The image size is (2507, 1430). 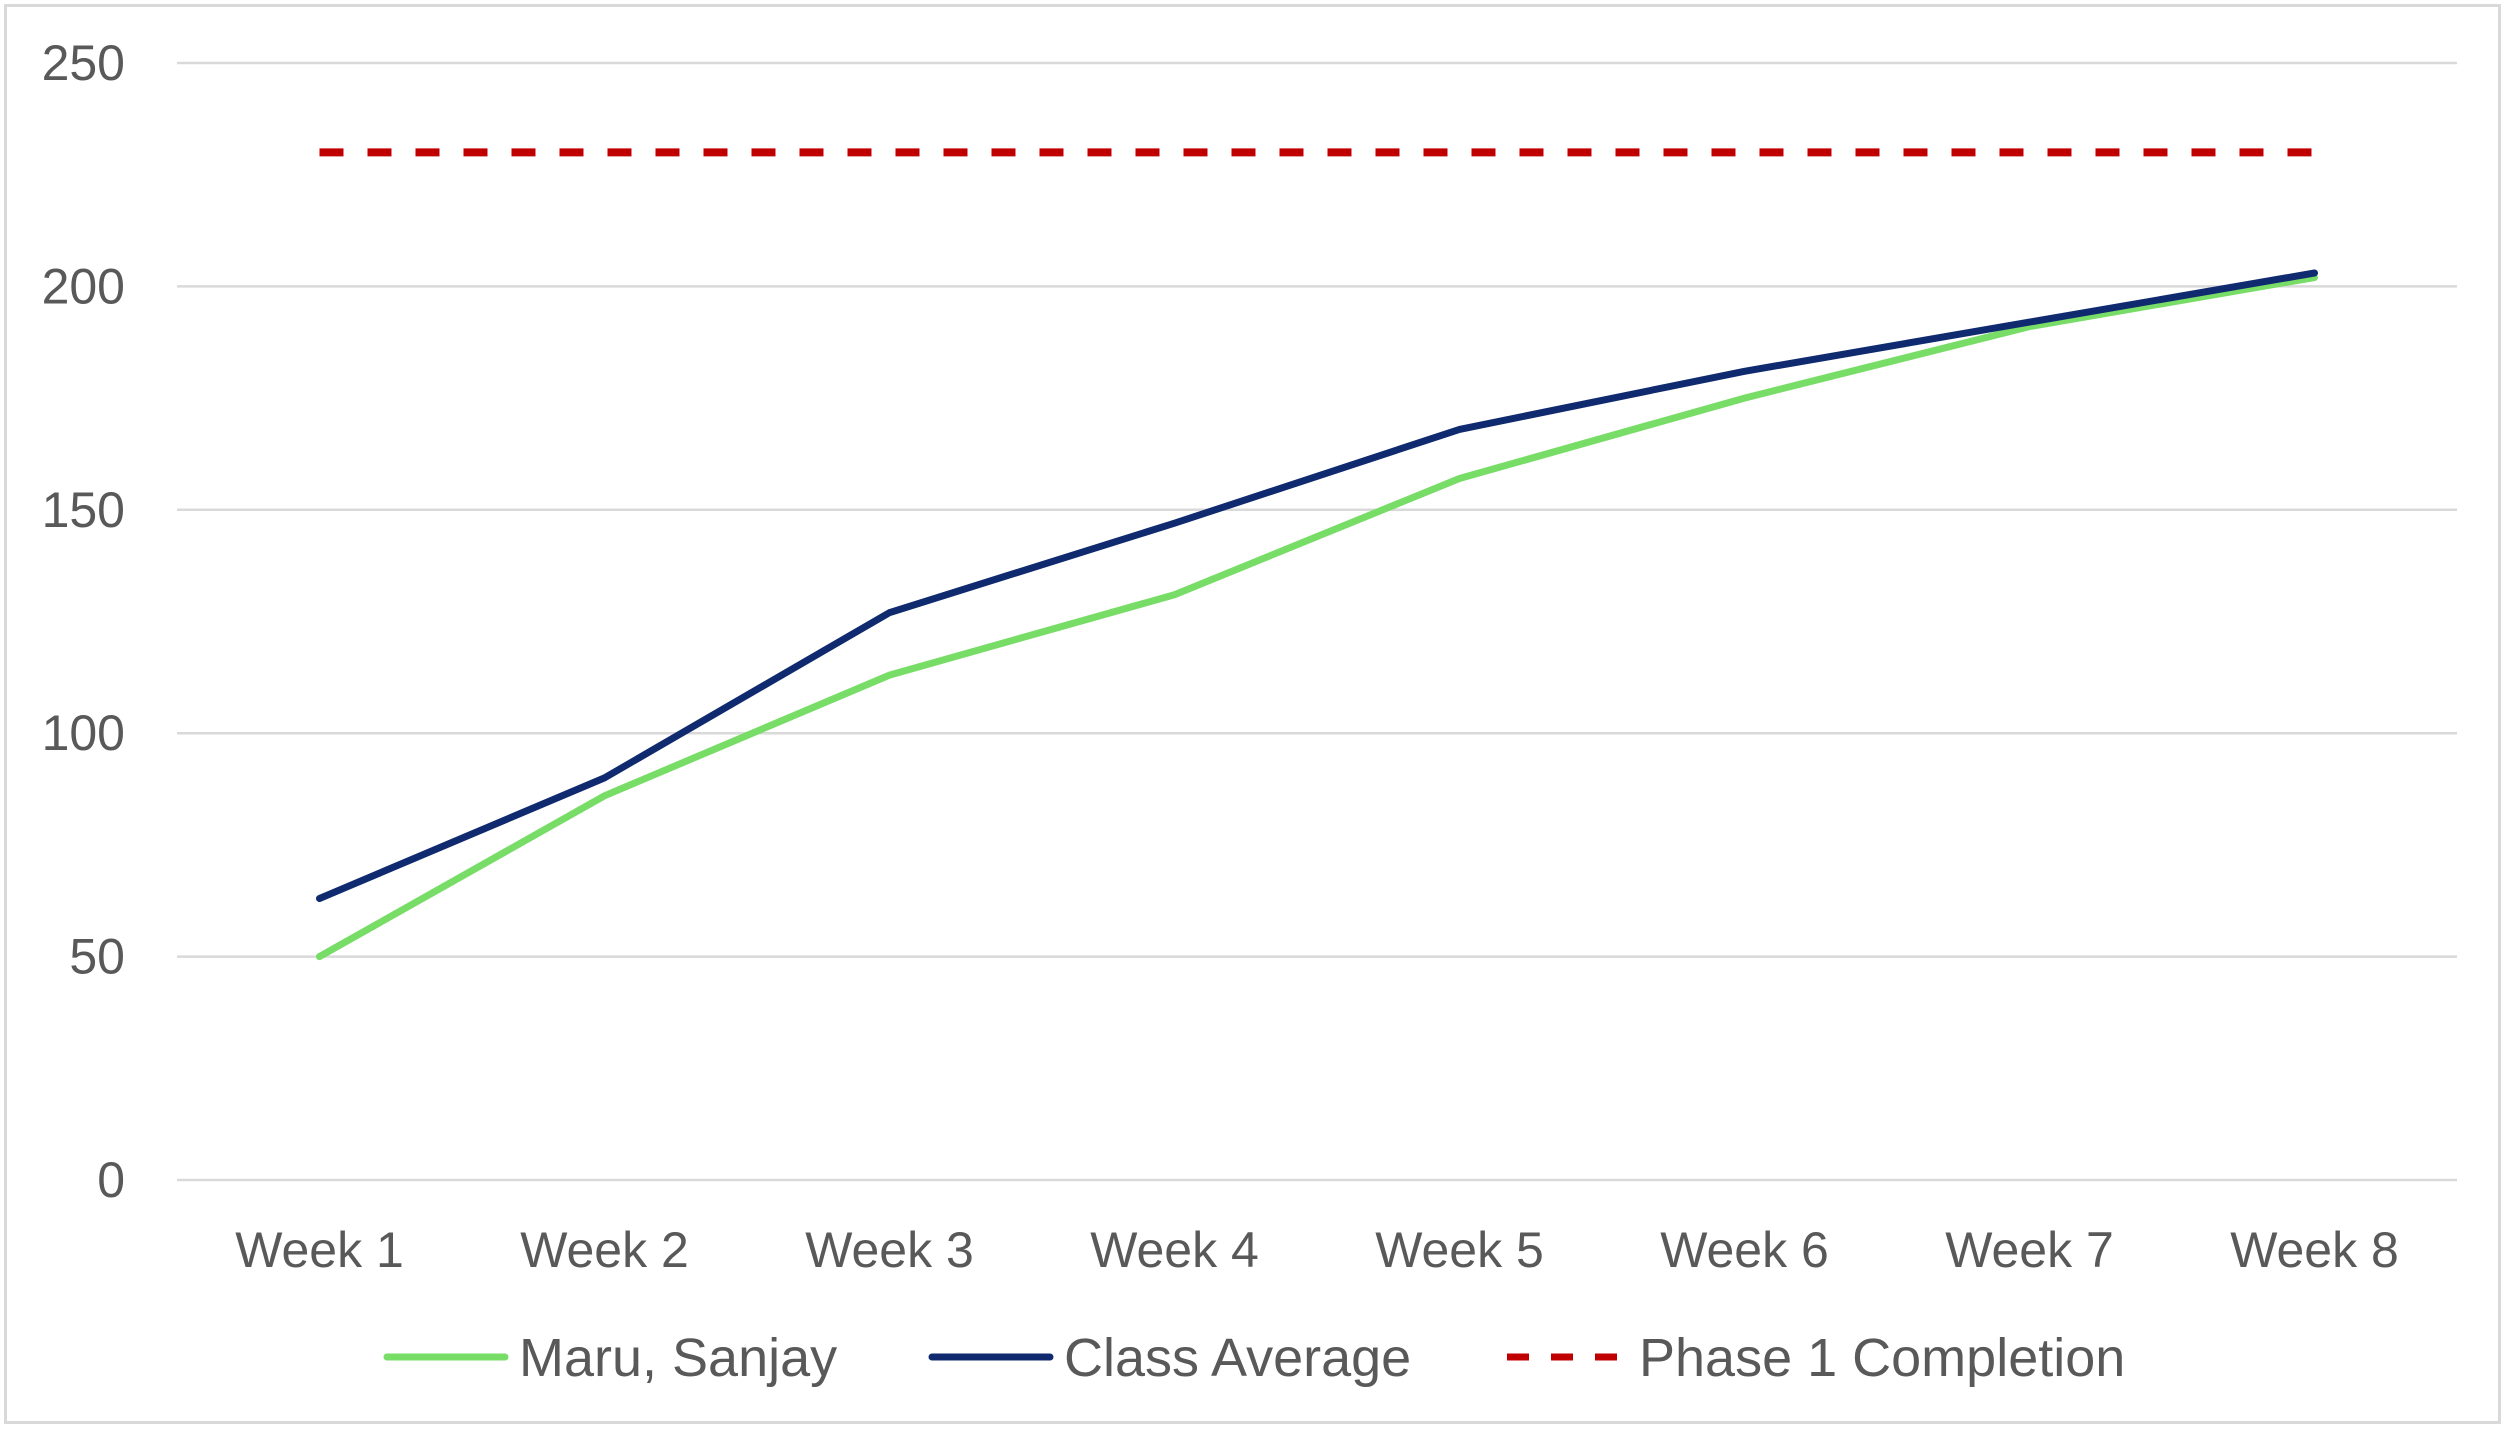 I want to click on y-tick-label: 150, so click(x=83, y=510).